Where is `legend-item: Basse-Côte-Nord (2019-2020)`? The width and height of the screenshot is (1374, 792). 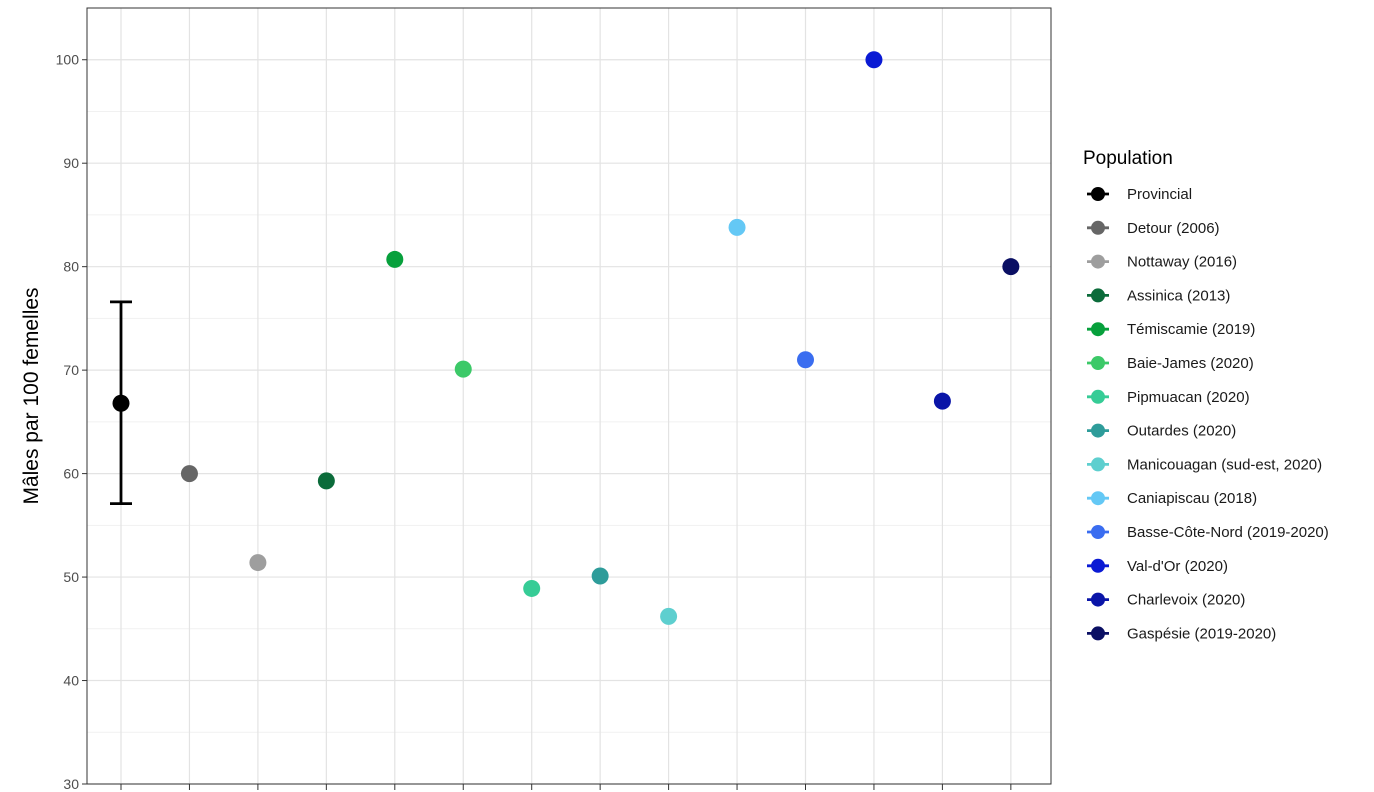 legend-item: Basse-Côte-Nord (2019-2020) is located at coordinates (1208, 532).